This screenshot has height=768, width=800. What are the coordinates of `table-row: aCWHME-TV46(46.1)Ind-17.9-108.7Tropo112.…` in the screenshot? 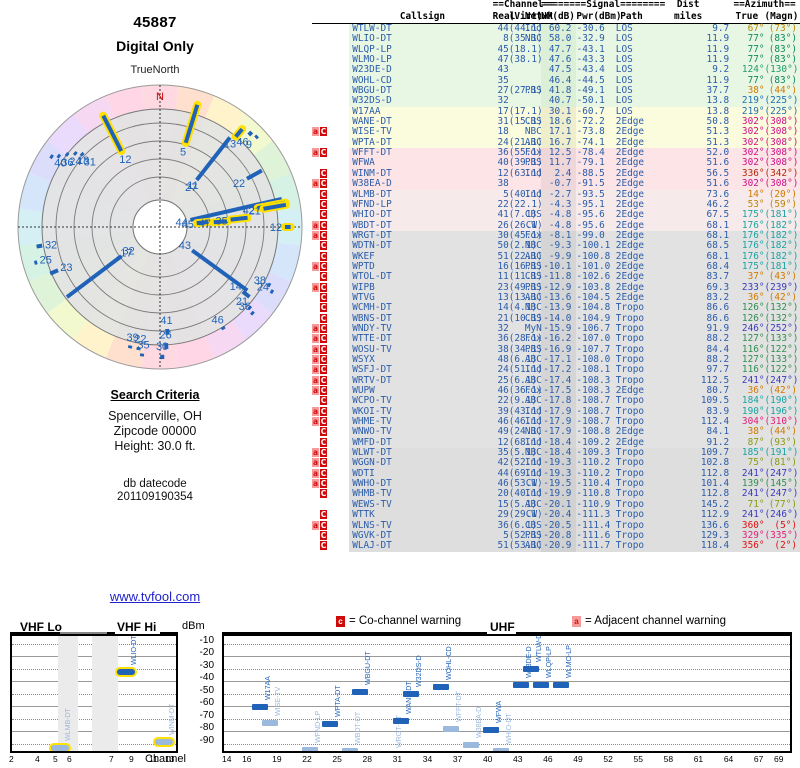 It's located at (556, 422).